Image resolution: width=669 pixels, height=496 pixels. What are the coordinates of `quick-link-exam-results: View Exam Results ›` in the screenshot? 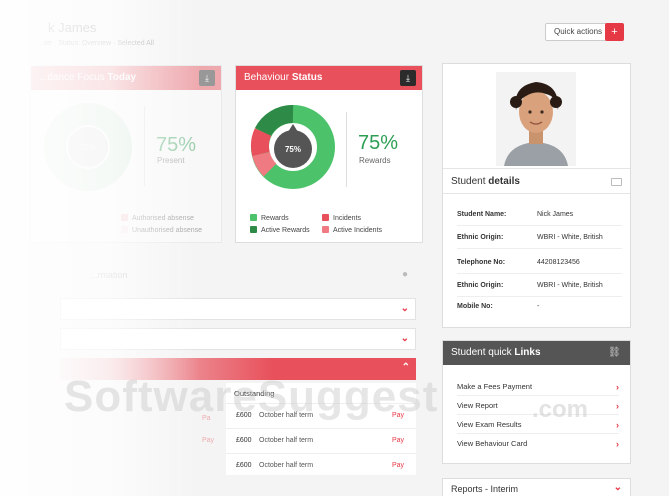 It's located at (538, 425).